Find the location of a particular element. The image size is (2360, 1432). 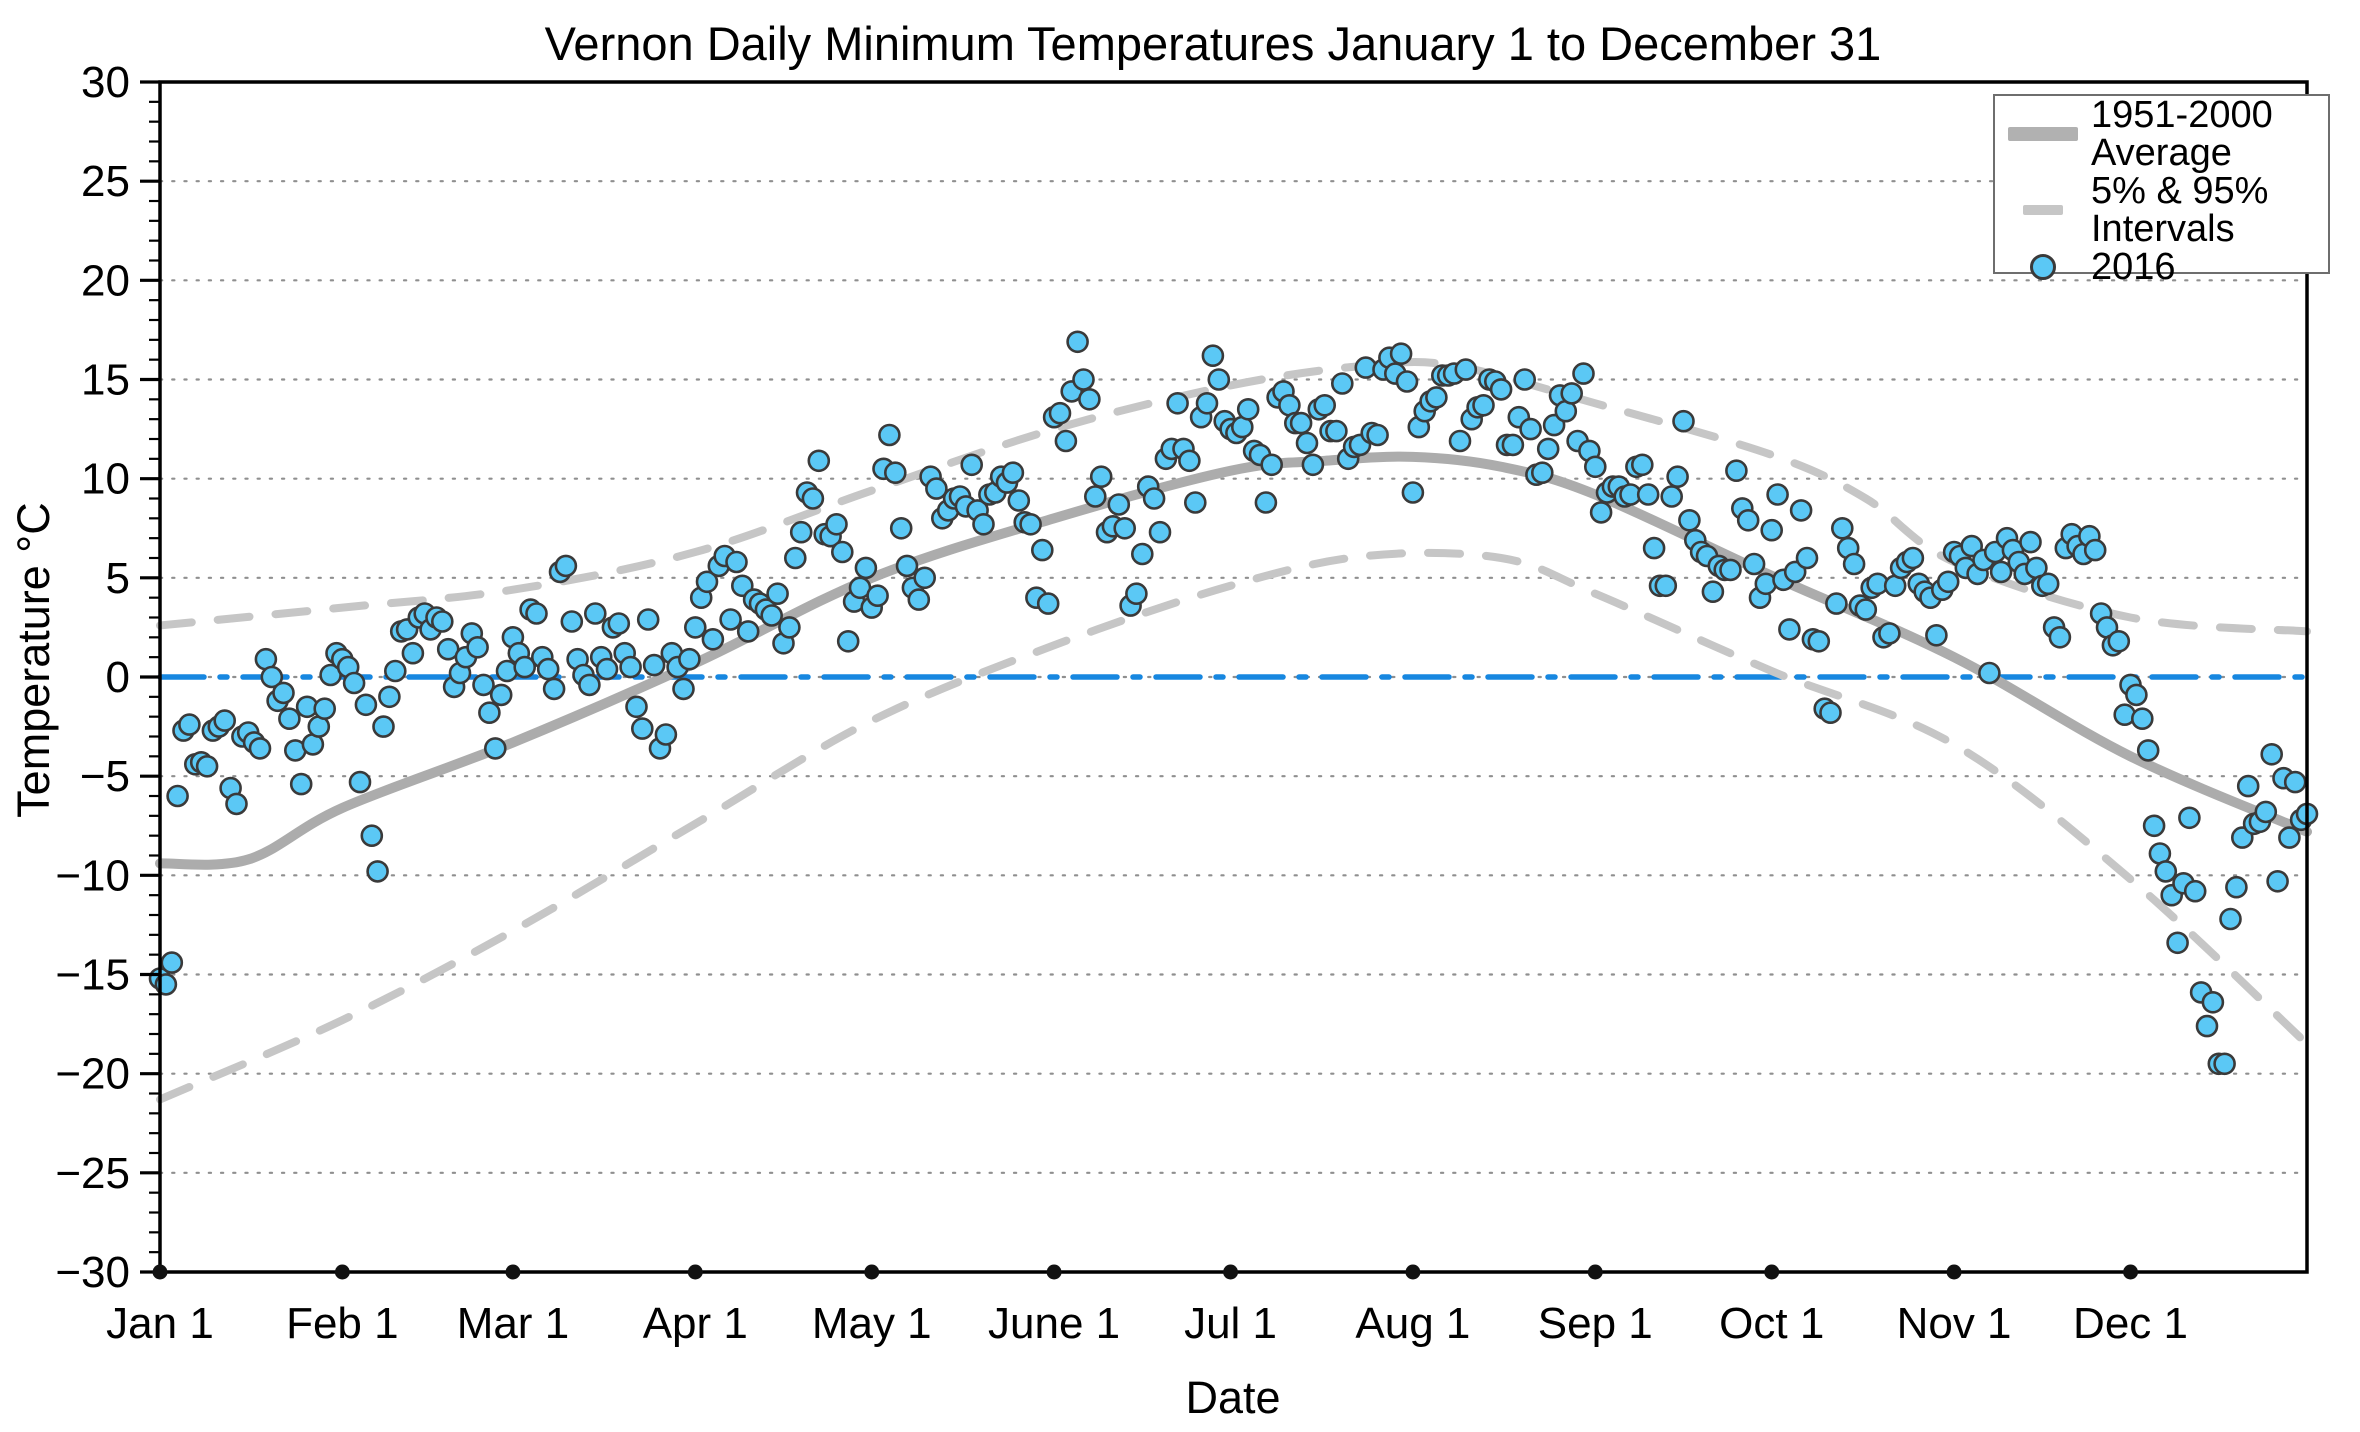

x-tick-label: May 1 is located at coordinates (872, 1323).